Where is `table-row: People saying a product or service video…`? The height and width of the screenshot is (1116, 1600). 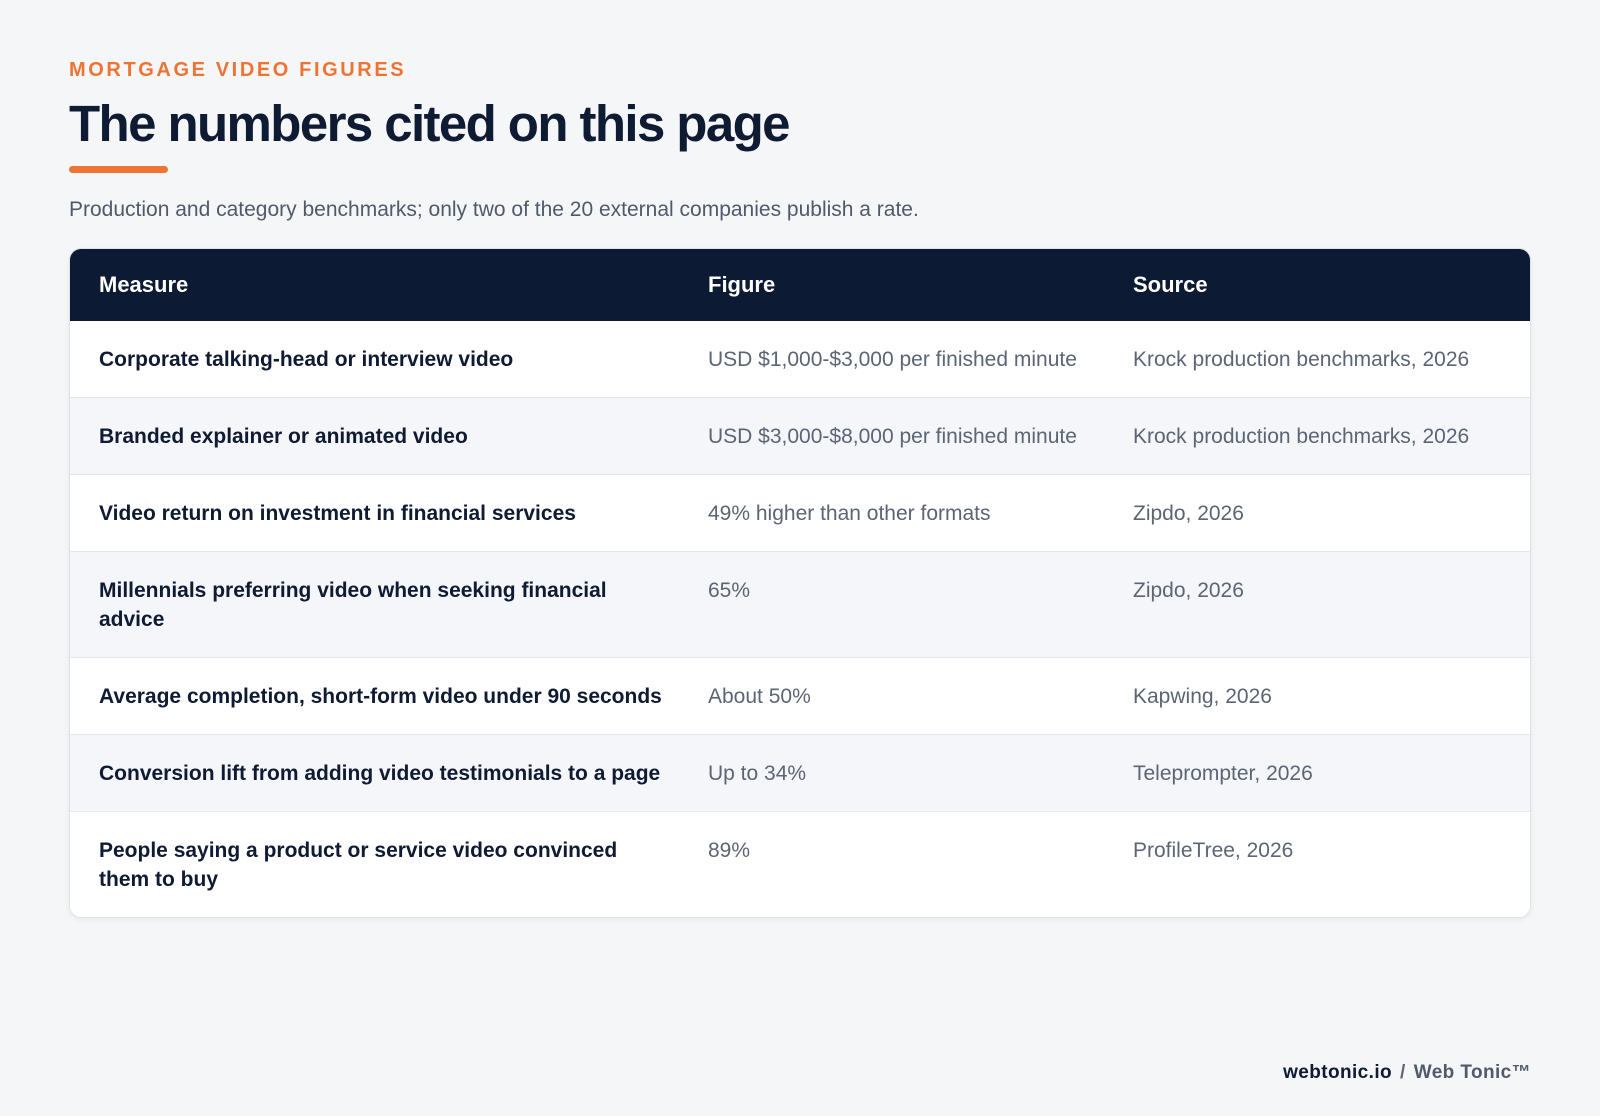 table-row: People saying a product or service video… is located at coordinates (800, 864).